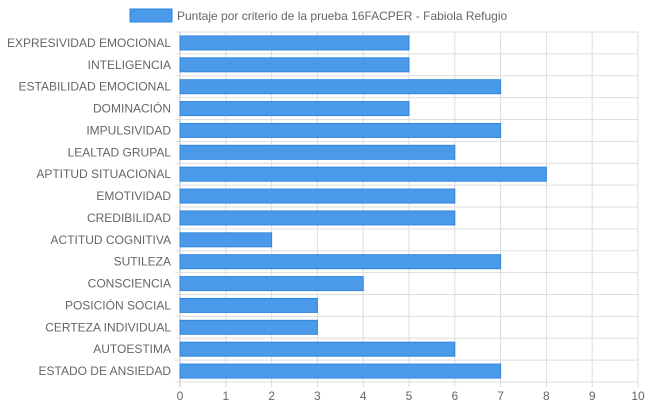  I want to click on category-label: INTELIGENCIA, so click(129, 65).